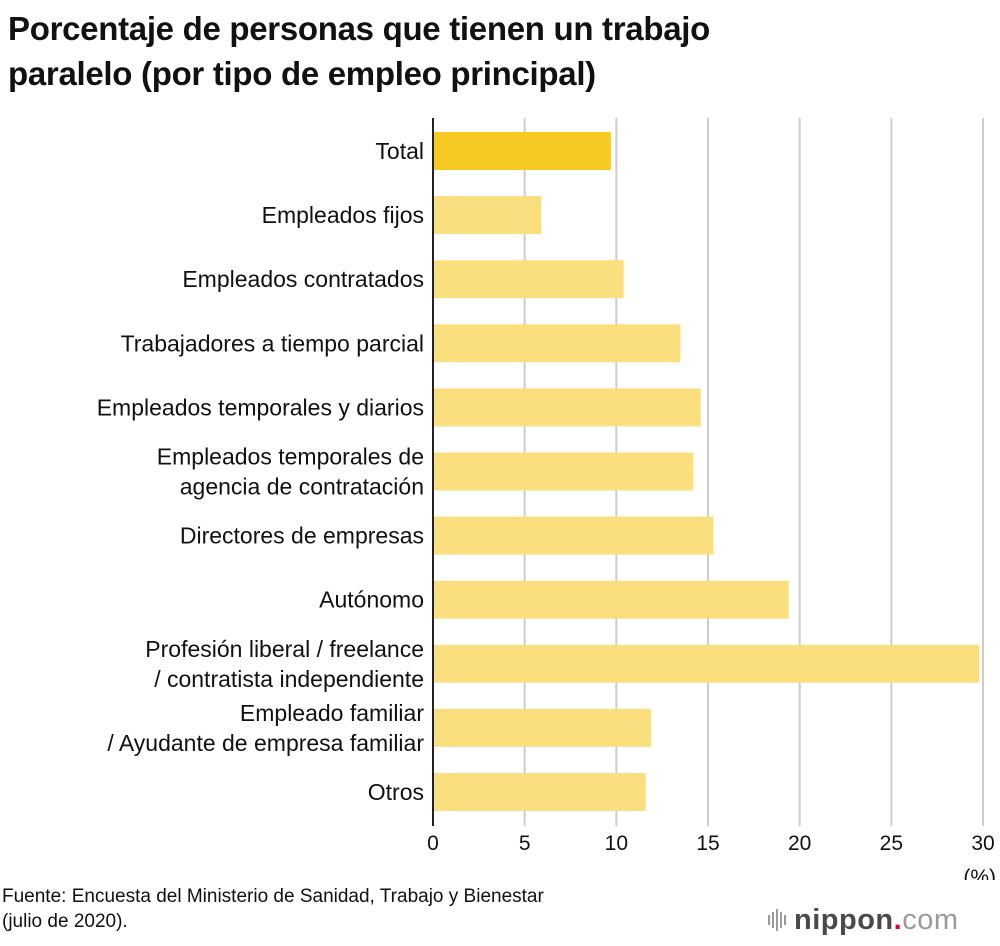  I want to click on x-tick-label: 20, so click(799, 843).